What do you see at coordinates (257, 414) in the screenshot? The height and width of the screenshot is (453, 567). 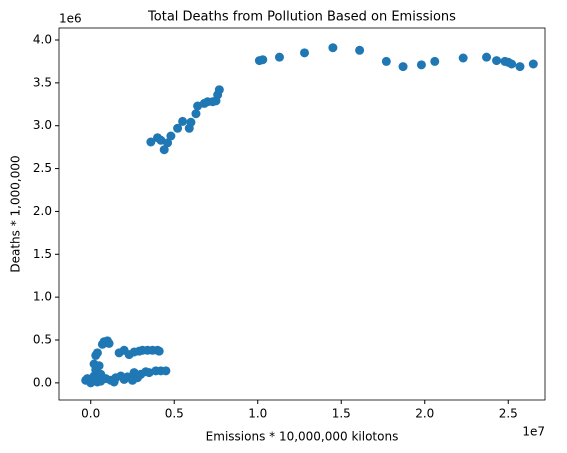 I see `x-tick-label: 1.0` at bounding box center [257, 414].